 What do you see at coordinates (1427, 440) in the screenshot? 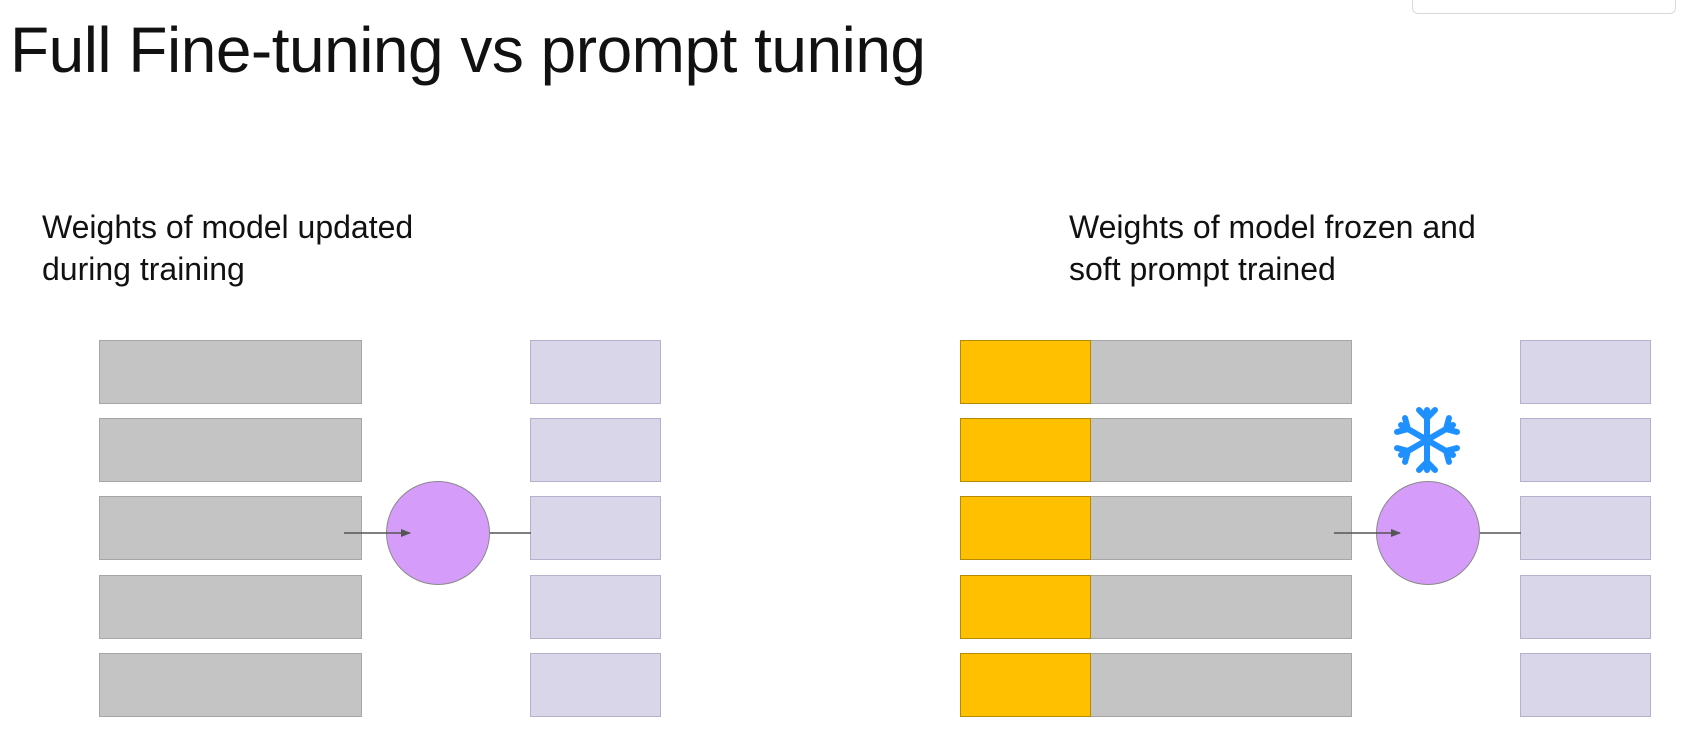
I see `snowflake-icon` at bounding box center [1427, 440].